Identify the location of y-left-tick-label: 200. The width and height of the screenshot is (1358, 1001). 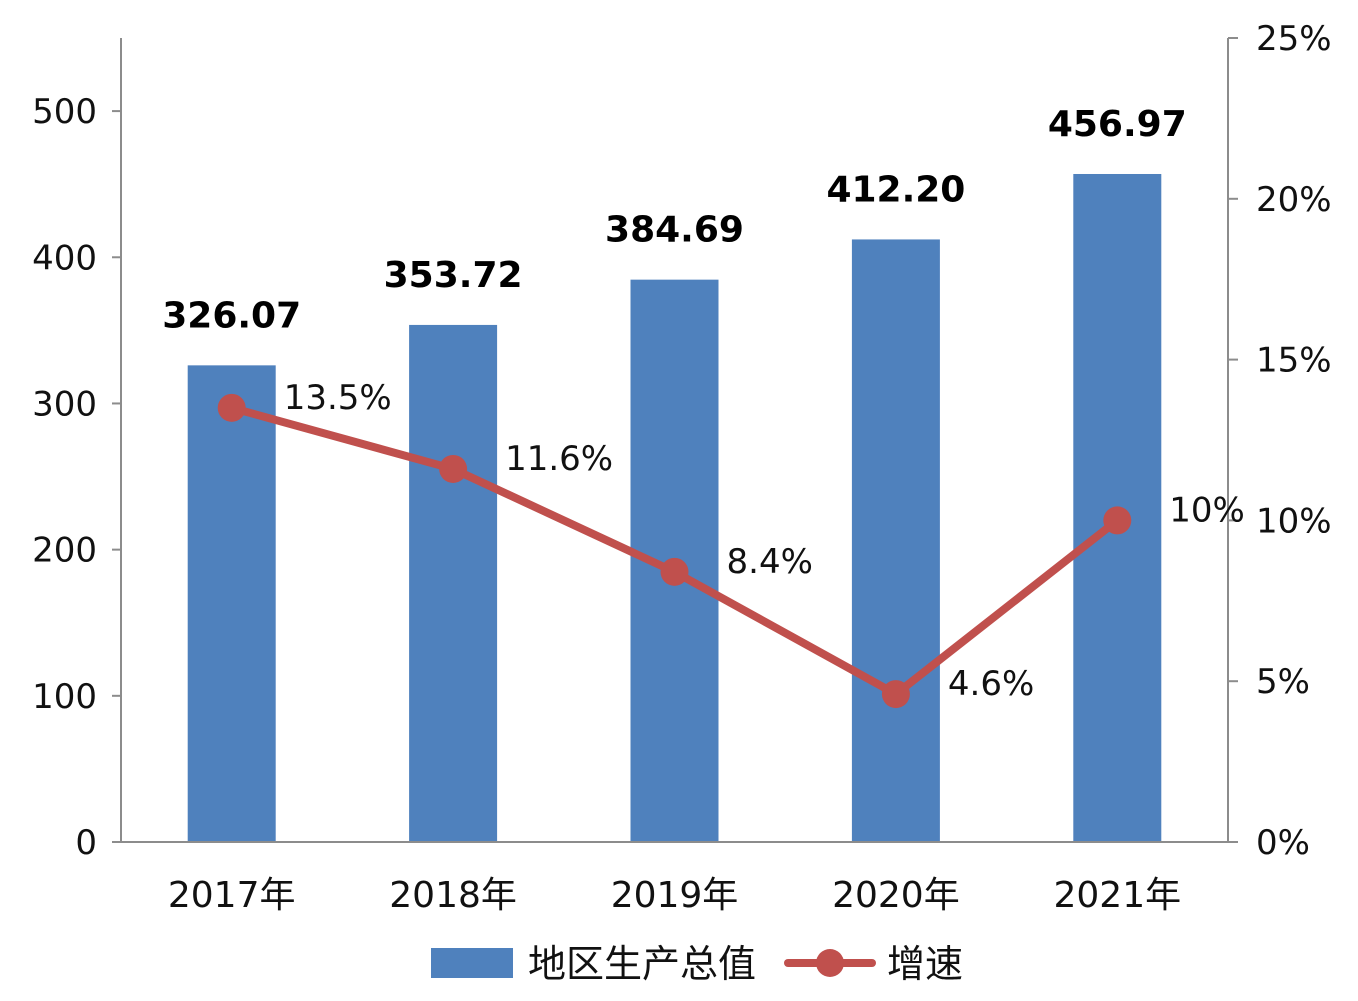
(64, 551).